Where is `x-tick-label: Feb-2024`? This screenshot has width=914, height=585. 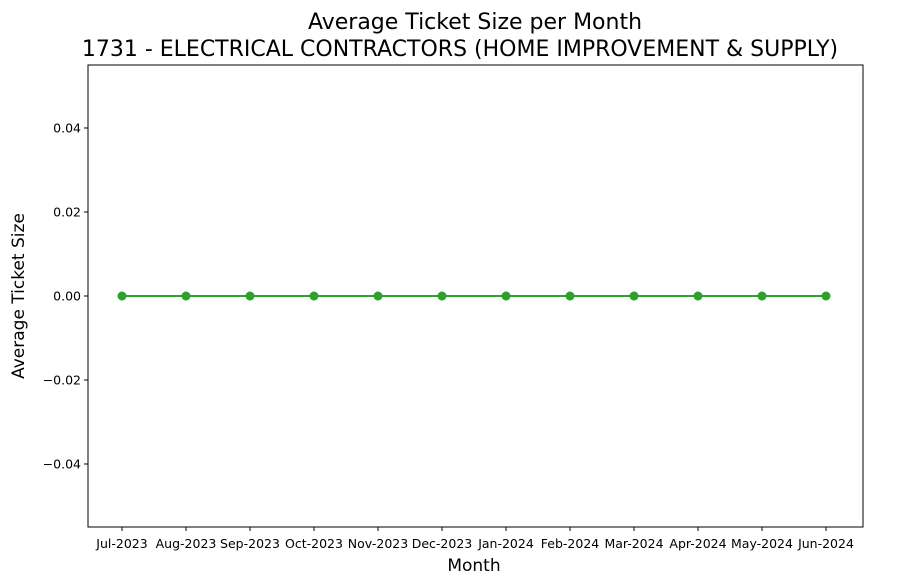
x-tick-label: Feb-2024 is located at coordinates (570, 543).